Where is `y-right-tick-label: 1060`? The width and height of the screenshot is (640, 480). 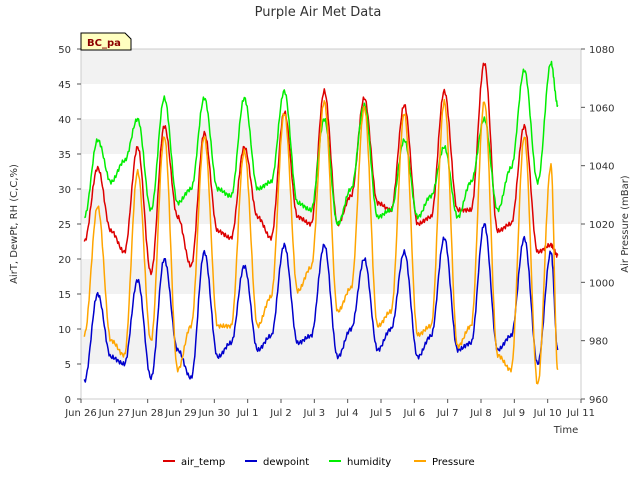 y-right-tick-label: 1060 is located at coordinates (601, 108).